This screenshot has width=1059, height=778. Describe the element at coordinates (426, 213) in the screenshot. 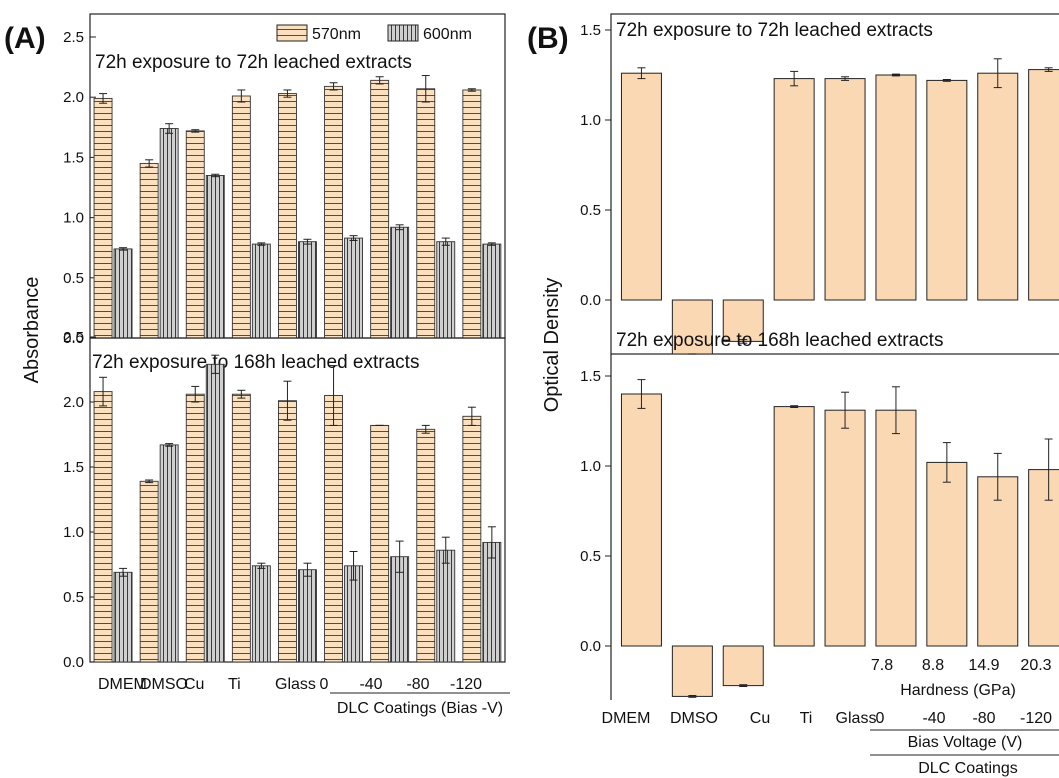

I see `bar-a-top-570nm--80` at that location.